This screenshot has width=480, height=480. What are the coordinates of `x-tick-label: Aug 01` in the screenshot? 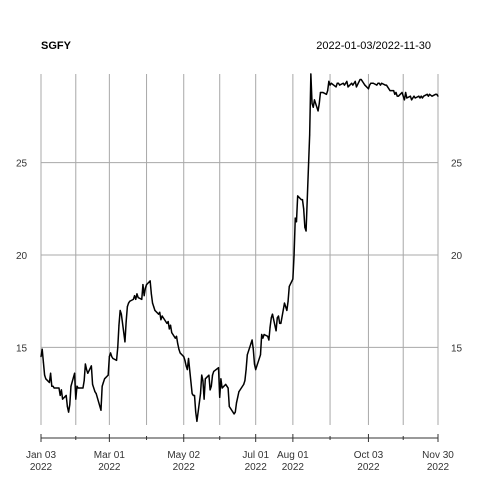 It's located at (293, 455).